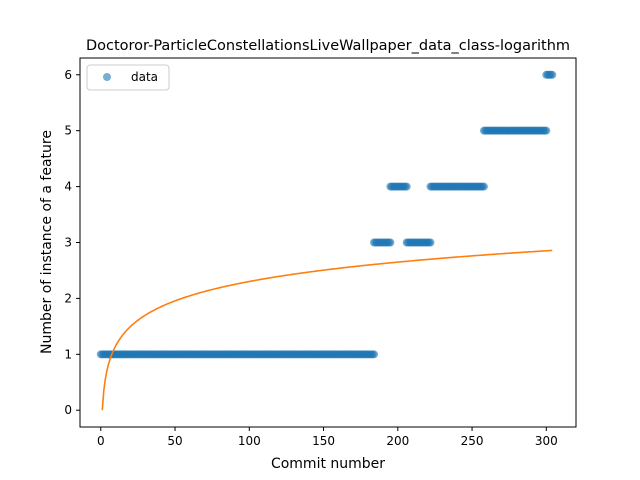 The image size is (640, 480). I want to click on y-tick-label: 4, so click(68, 187).